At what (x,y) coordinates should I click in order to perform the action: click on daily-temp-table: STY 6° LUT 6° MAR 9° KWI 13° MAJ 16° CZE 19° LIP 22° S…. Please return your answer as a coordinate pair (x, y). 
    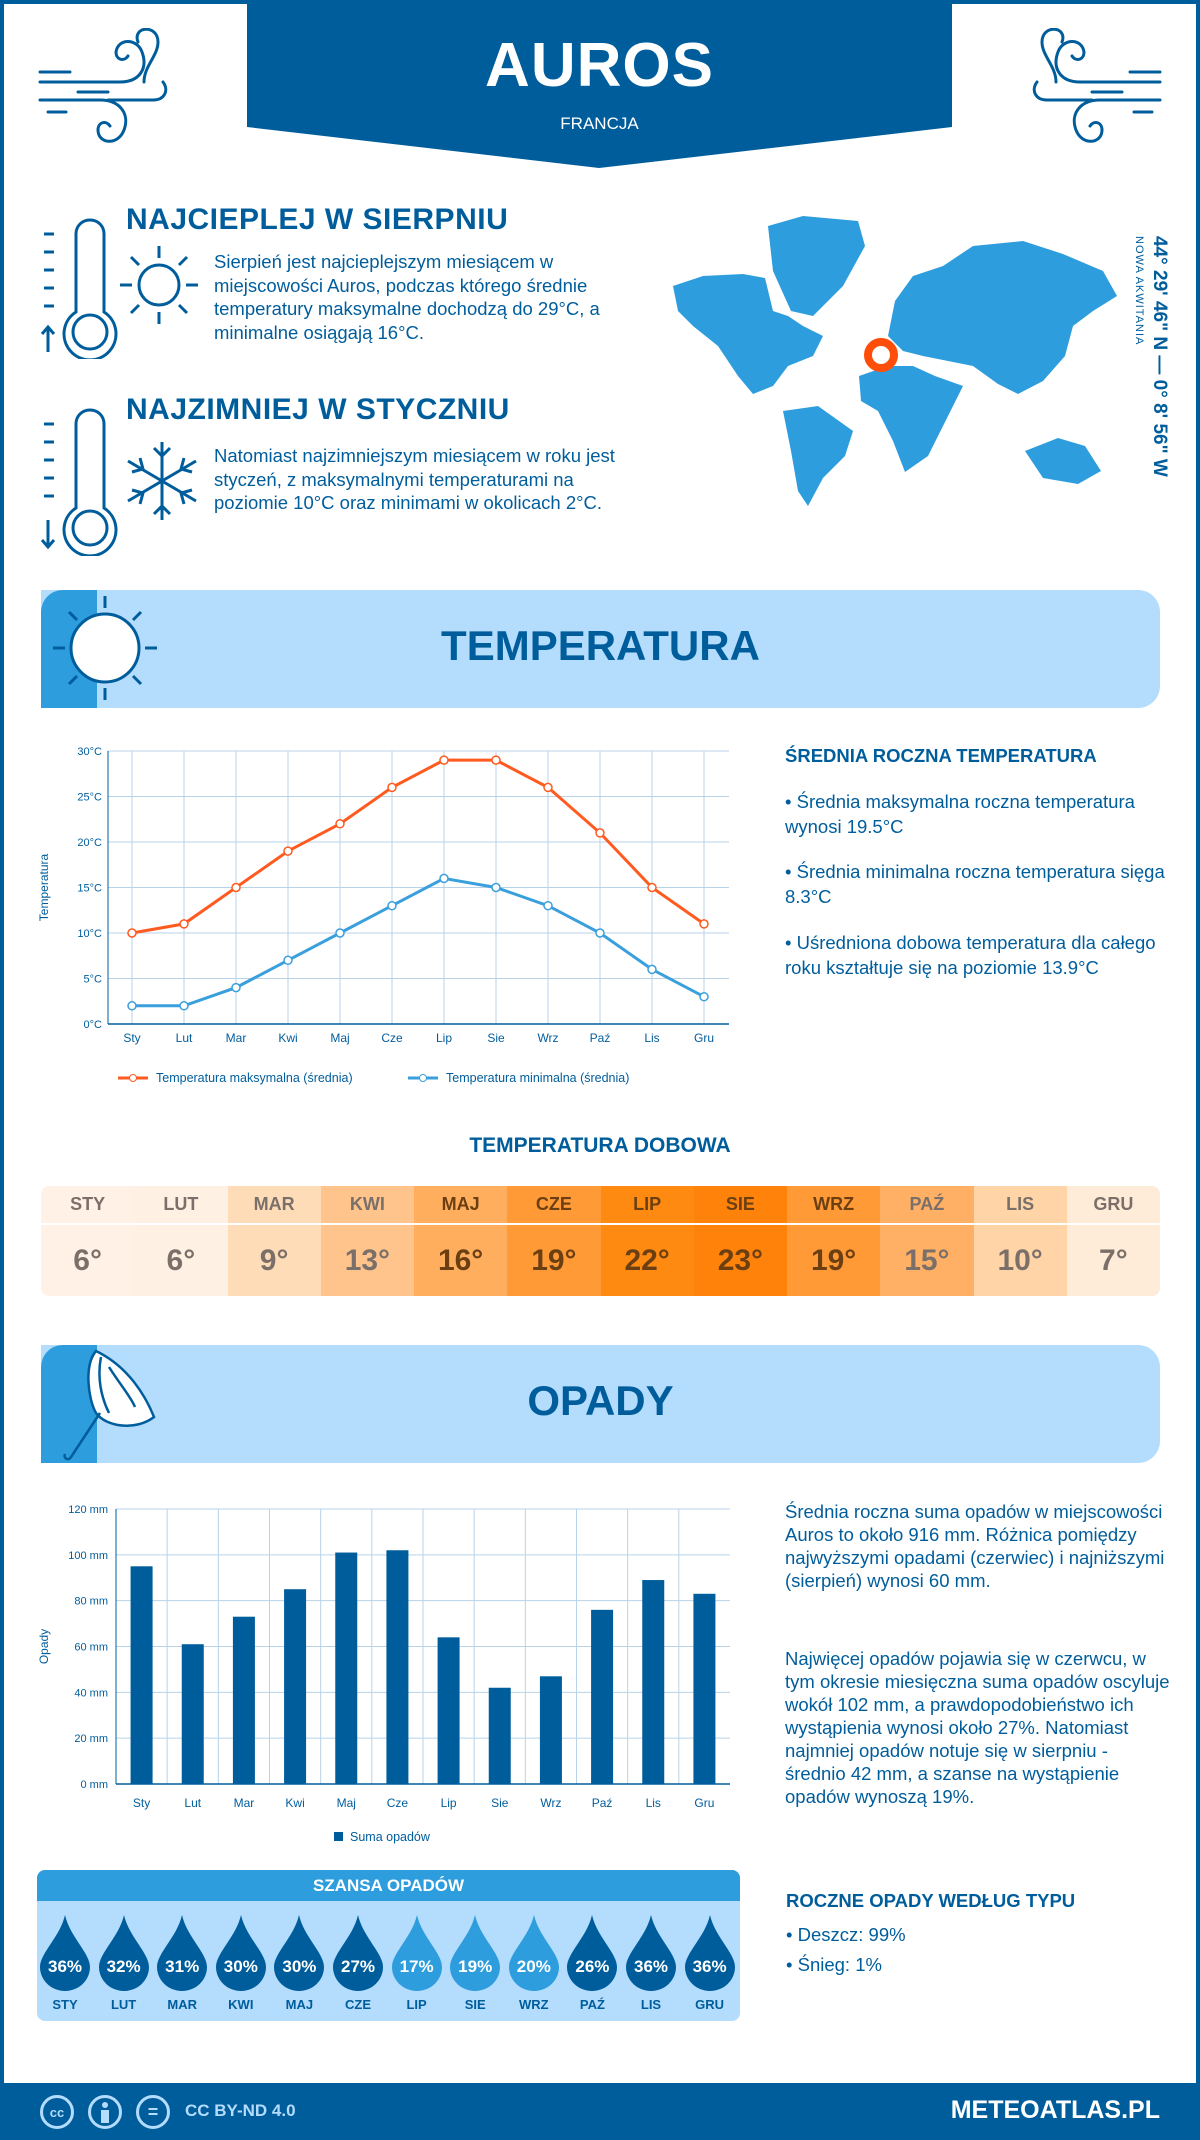
    Looking at the image, I should click on (600, 1241).